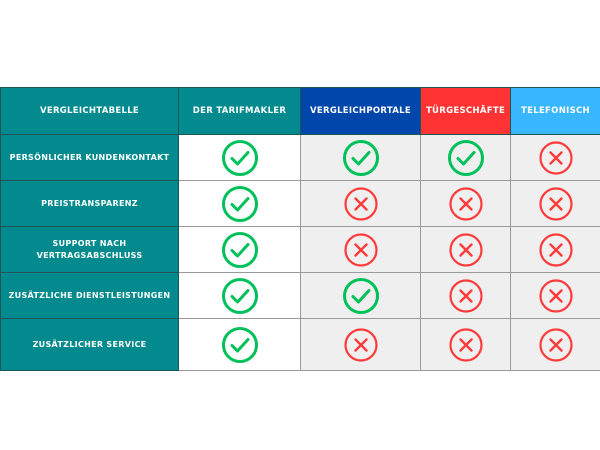  I want to click on table-row: PREISTRANSPARENZ, so click(300, 203).